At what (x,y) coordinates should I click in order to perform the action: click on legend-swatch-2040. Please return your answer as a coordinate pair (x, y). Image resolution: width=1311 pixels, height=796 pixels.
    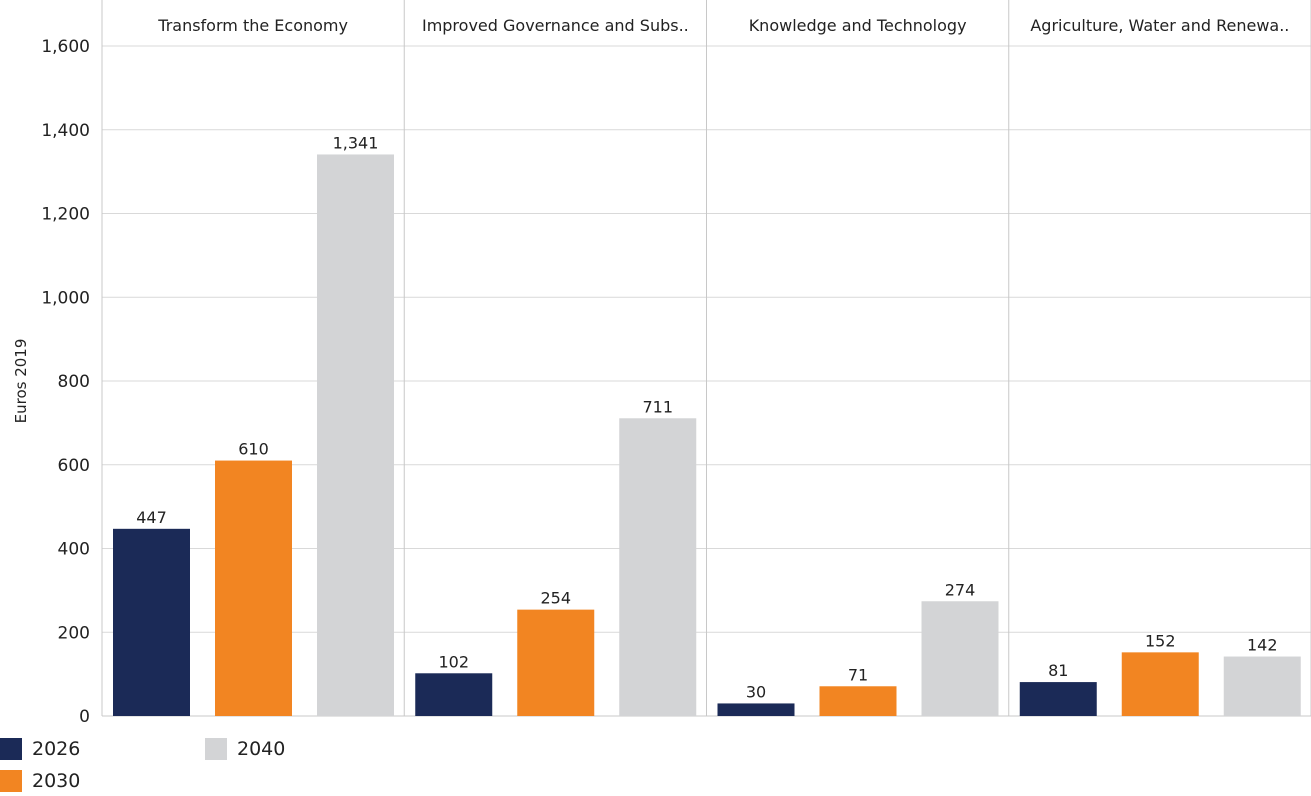
    Looking at the image, I should click on (216, 749).